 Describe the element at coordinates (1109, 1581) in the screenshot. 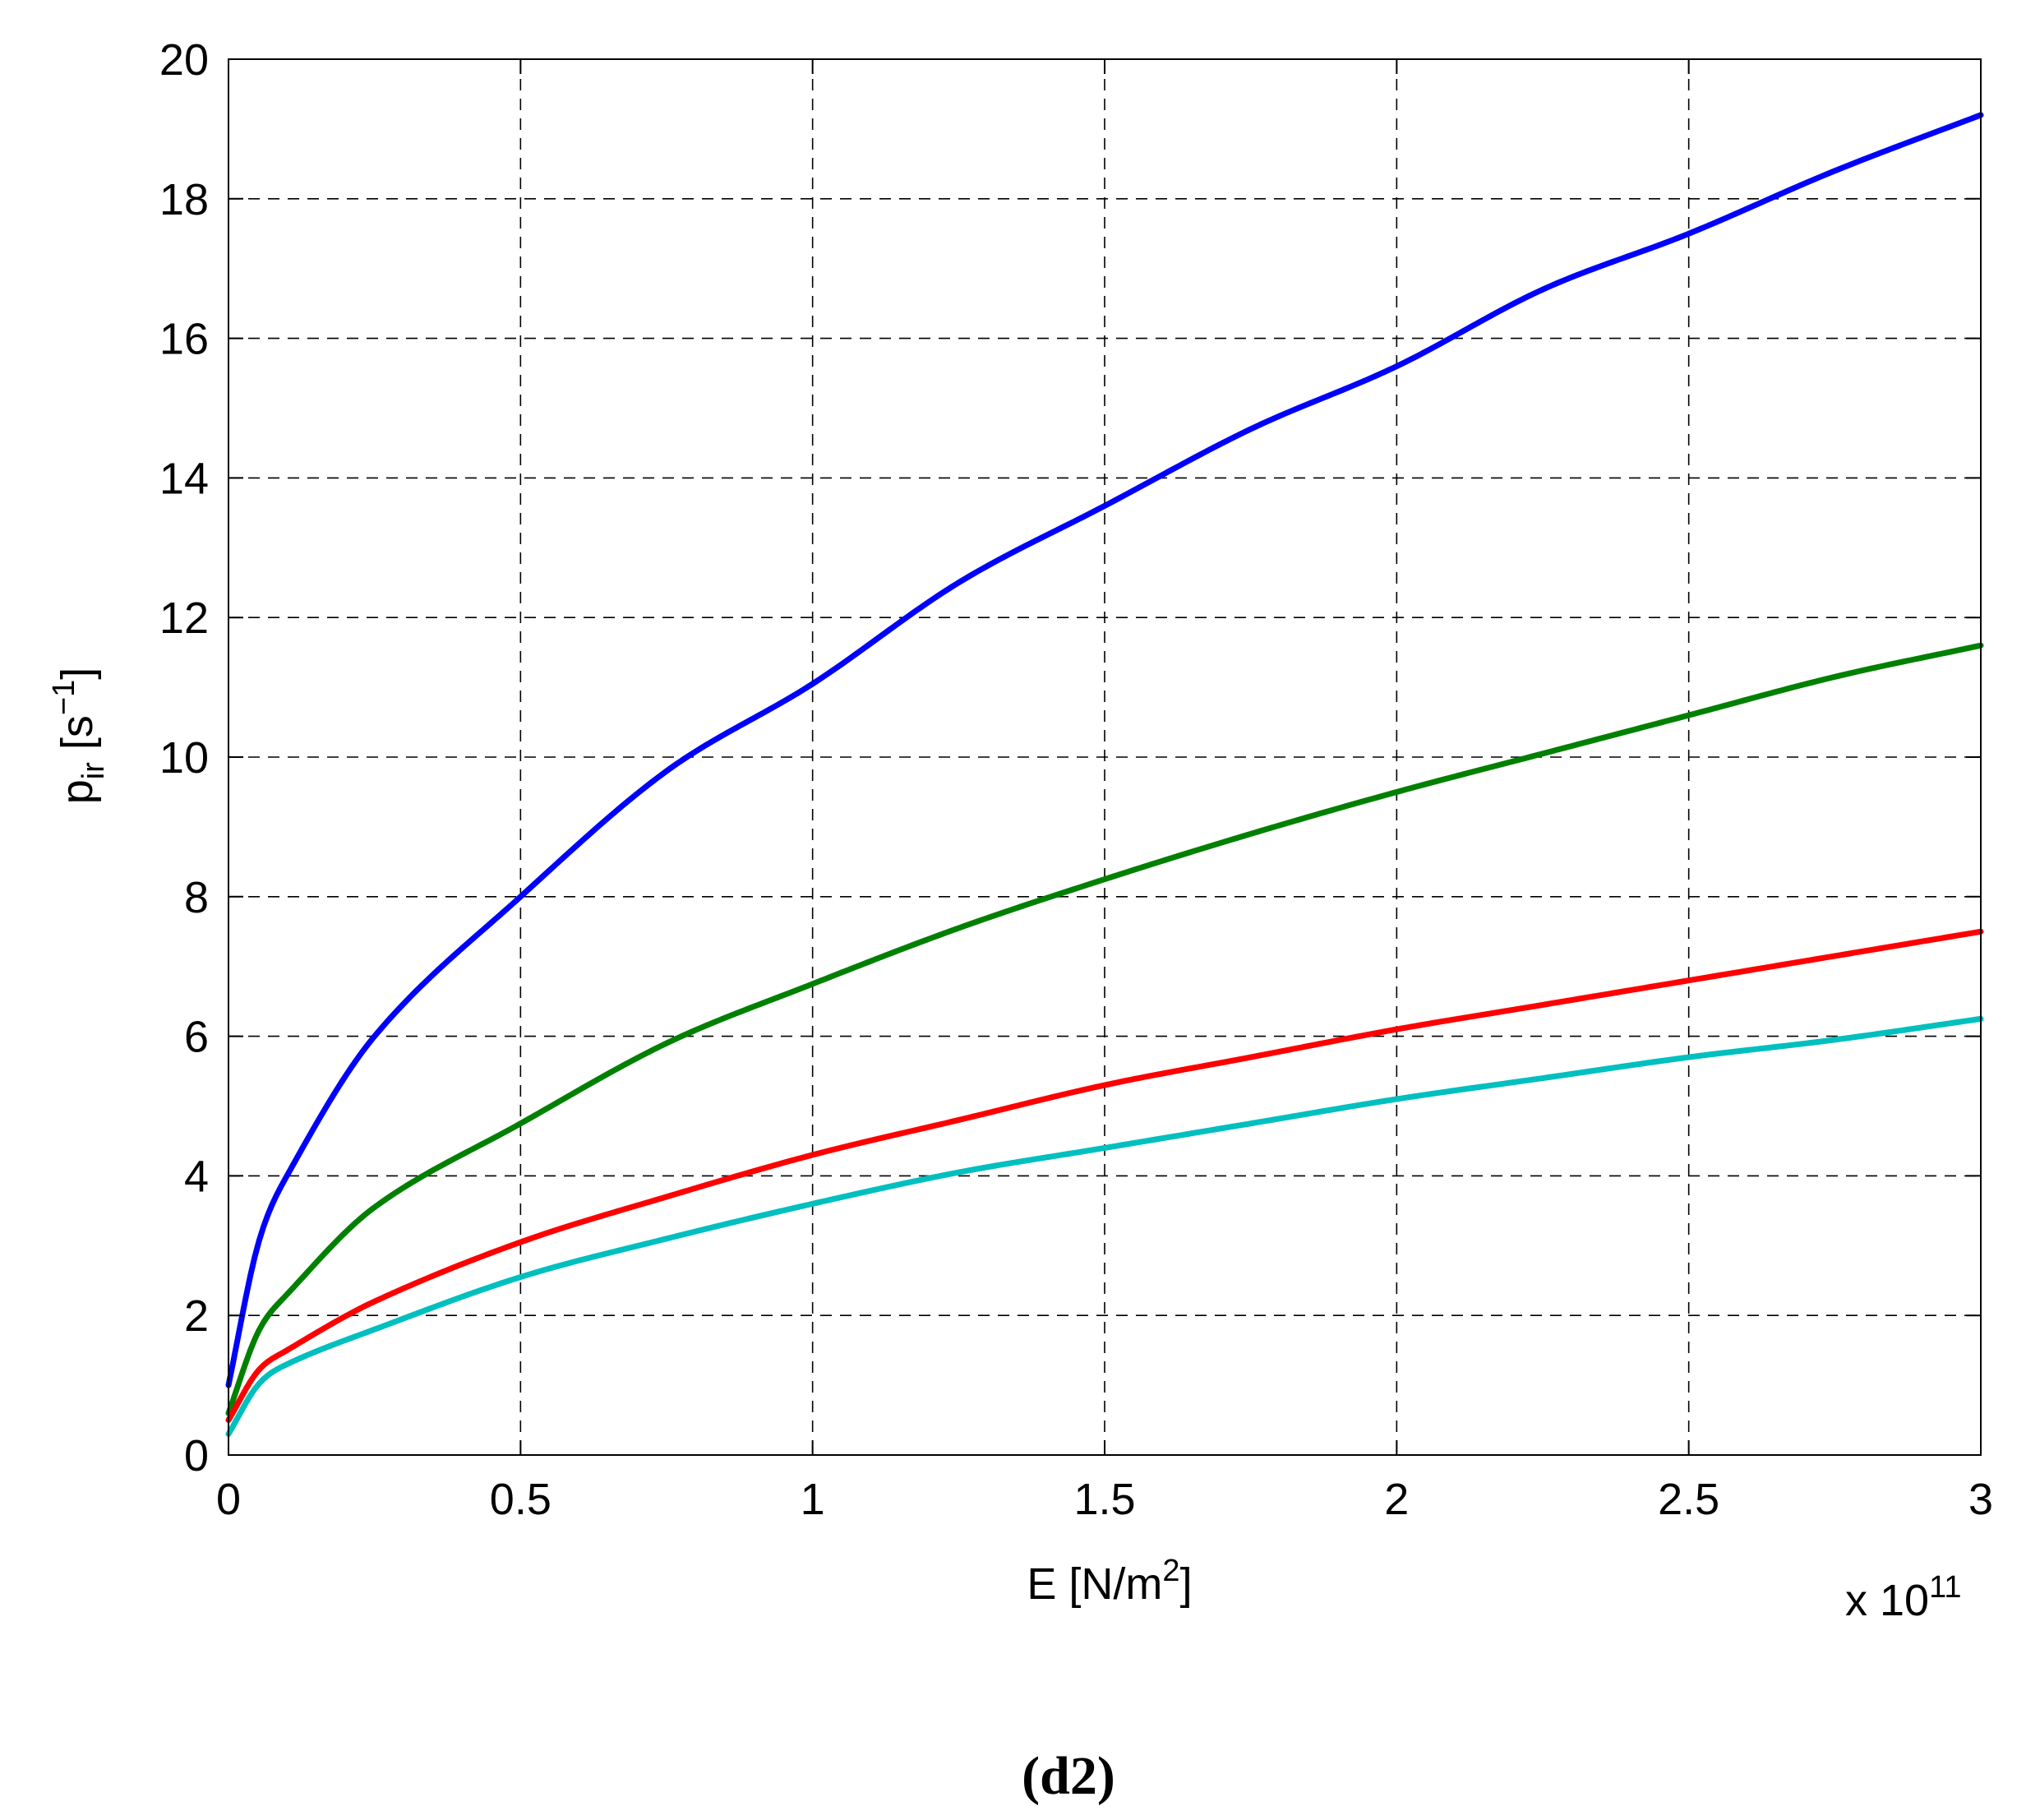

I see `x-axis-label: E [N/m2]` at that location.